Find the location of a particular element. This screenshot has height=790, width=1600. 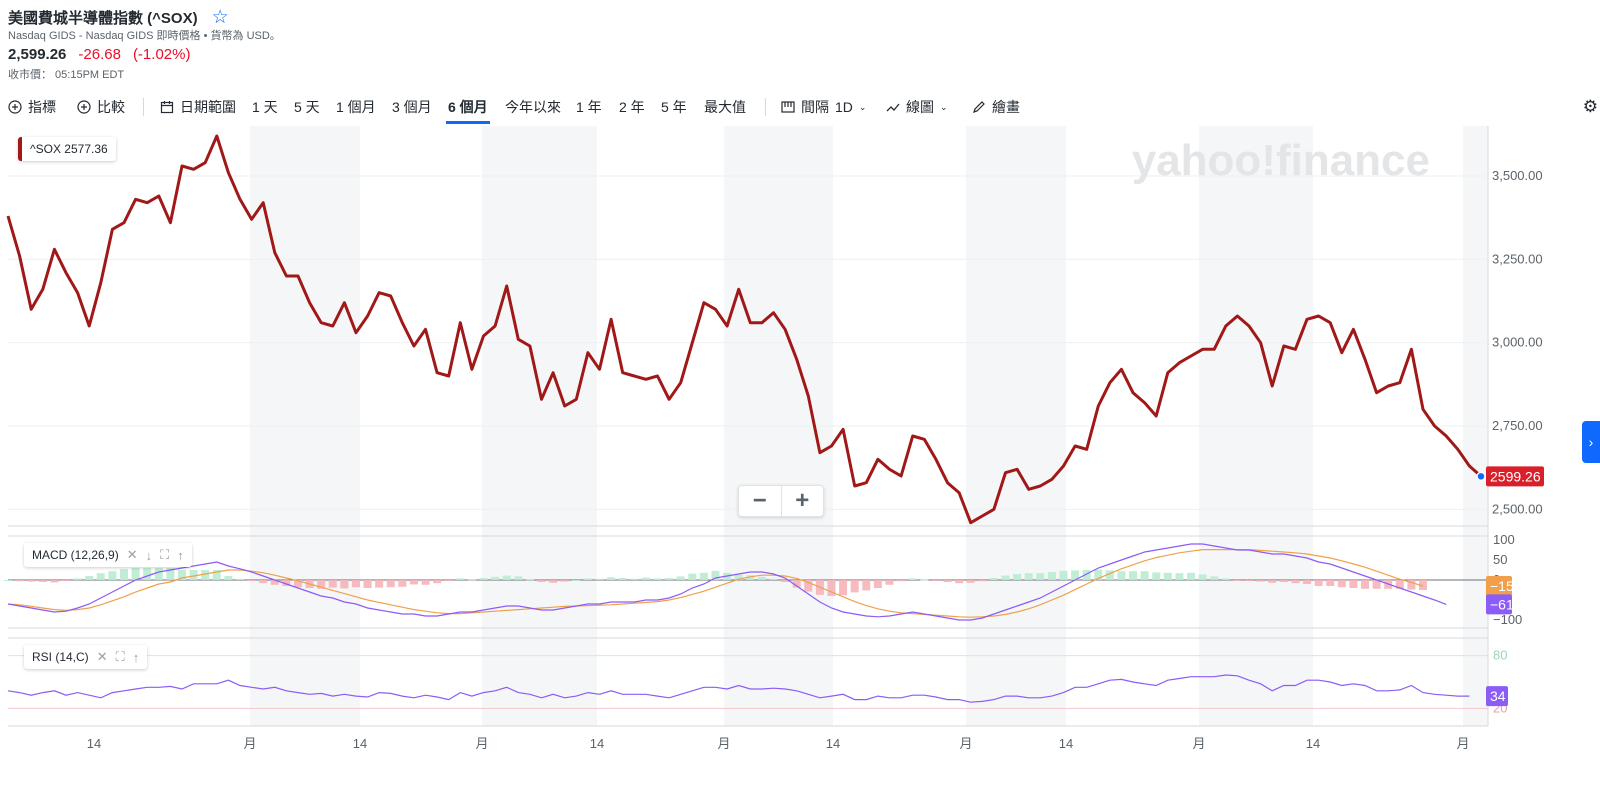

price-tick-label: 3,500.00 is located at coordinates (1517, 175).